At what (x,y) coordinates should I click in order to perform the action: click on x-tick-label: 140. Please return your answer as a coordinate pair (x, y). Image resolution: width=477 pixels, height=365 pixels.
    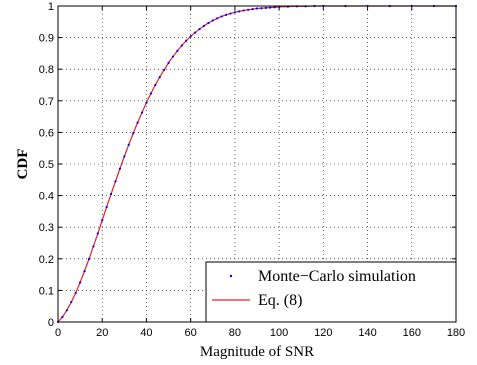
    Looking at the image, I should click on (367, 333).